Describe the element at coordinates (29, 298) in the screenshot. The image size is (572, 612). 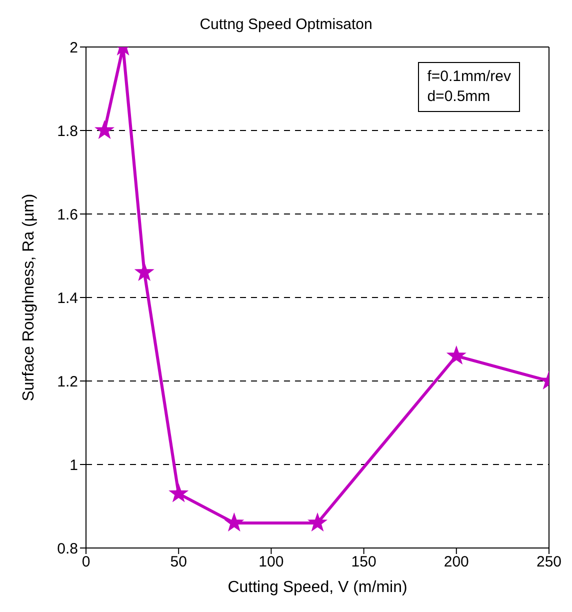
I see `y-axis-title: Surface Roughness, Ra (µm)` at that location.